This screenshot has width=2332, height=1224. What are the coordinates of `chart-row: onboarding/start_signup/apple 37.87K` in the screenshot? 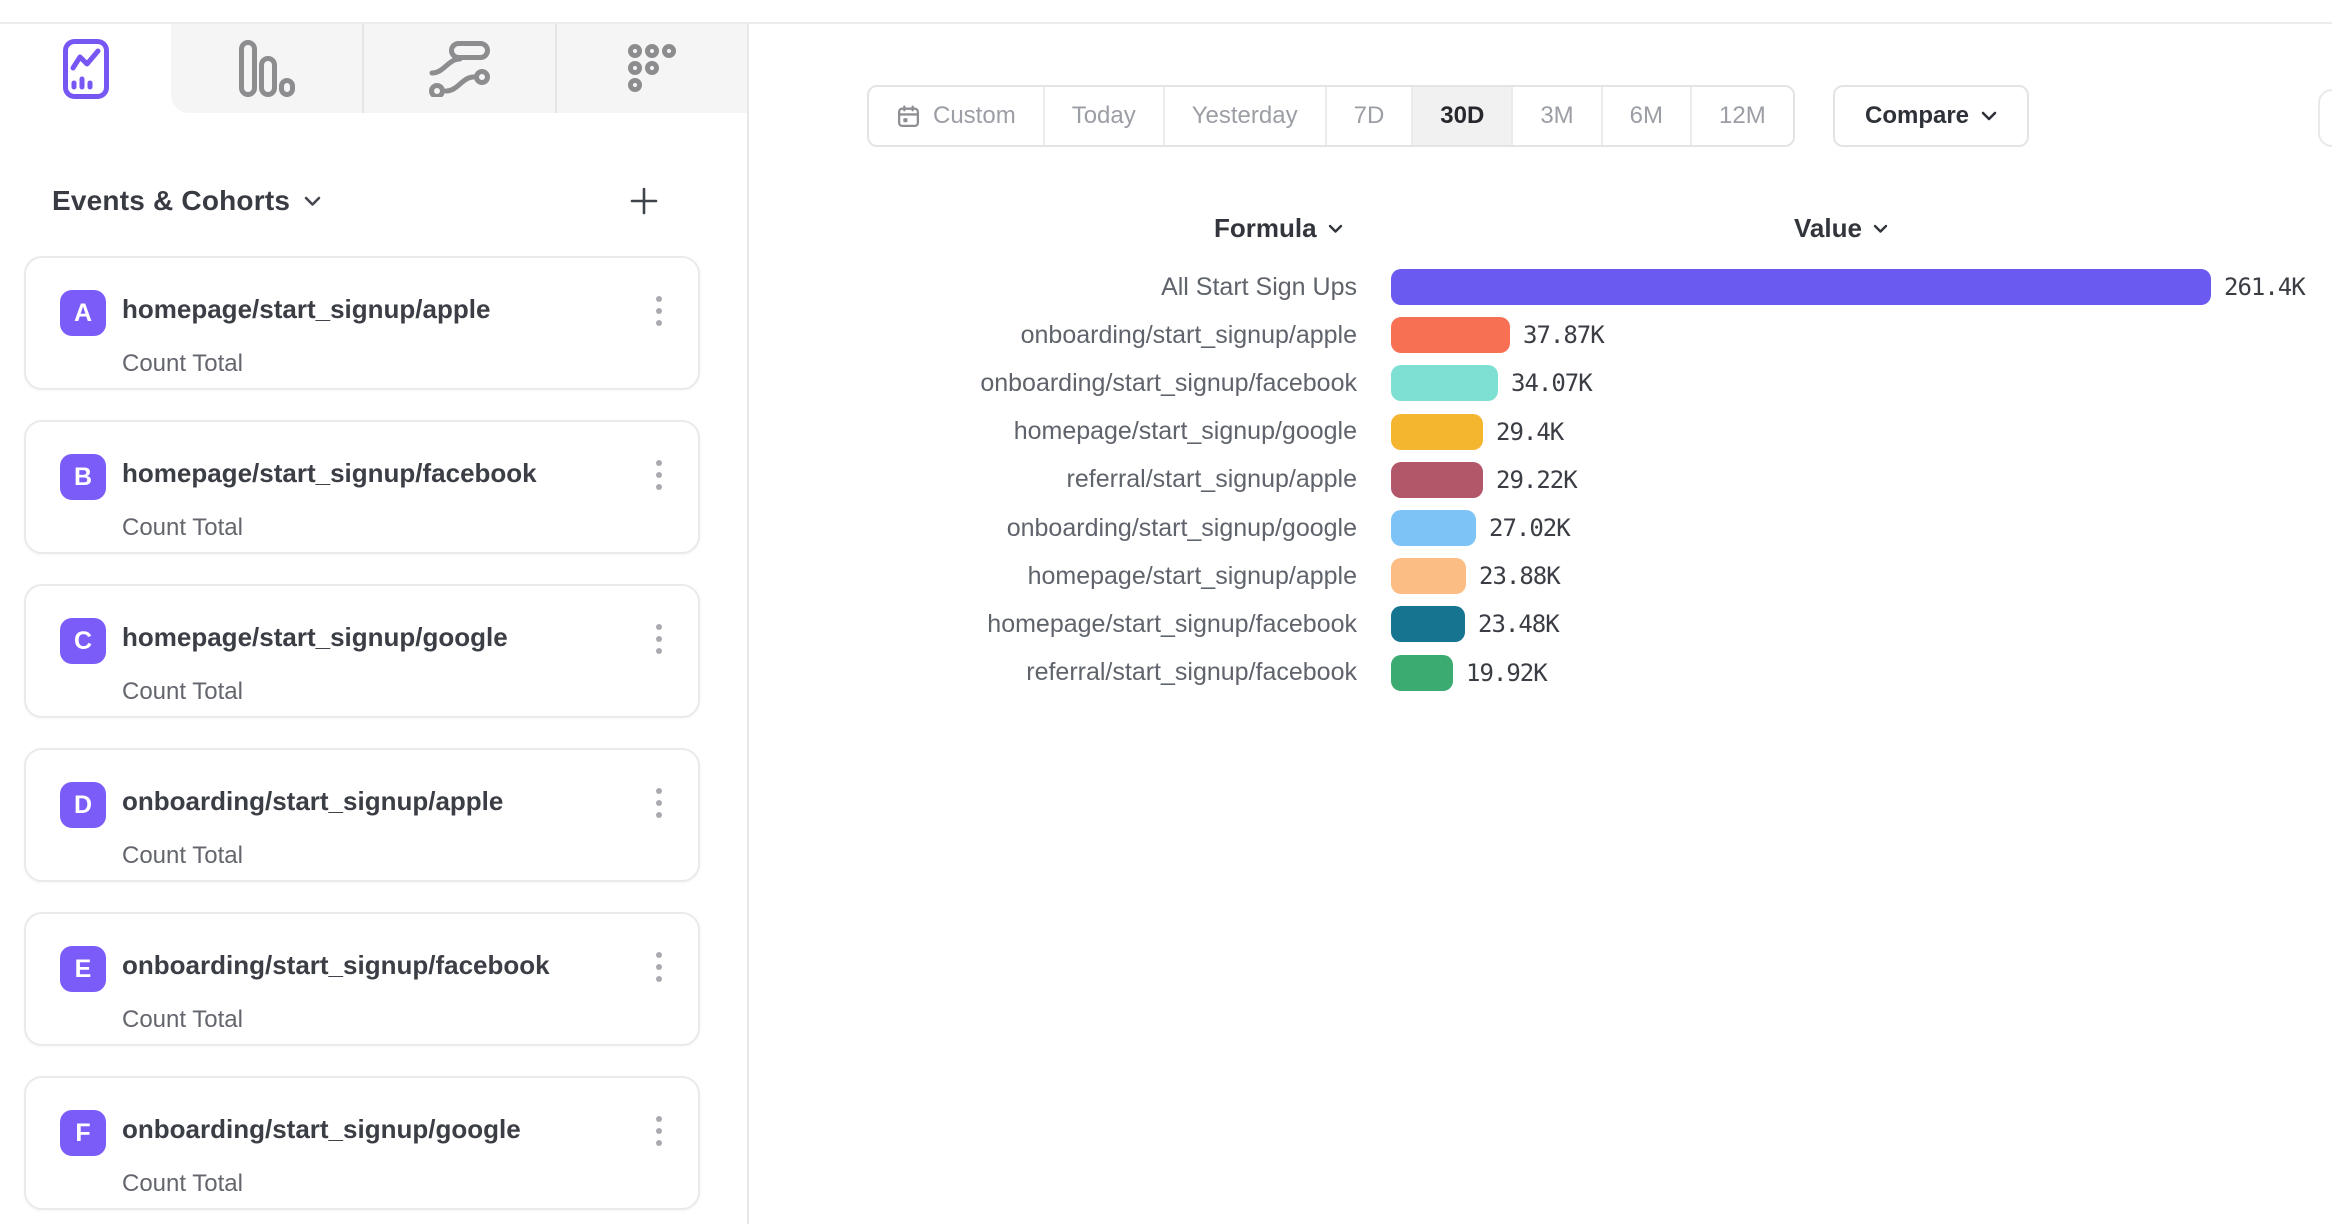 It's located at (1166, 335).